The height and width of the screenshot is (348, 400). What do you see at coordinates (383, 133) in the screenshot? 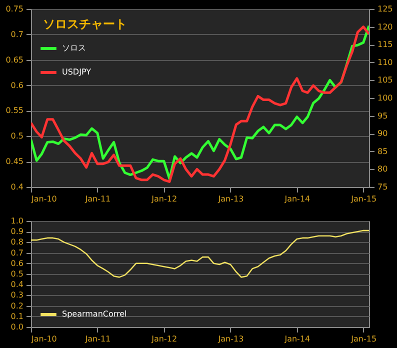
I see `y2-tick-label: 90` at bounding box center [383, 133].